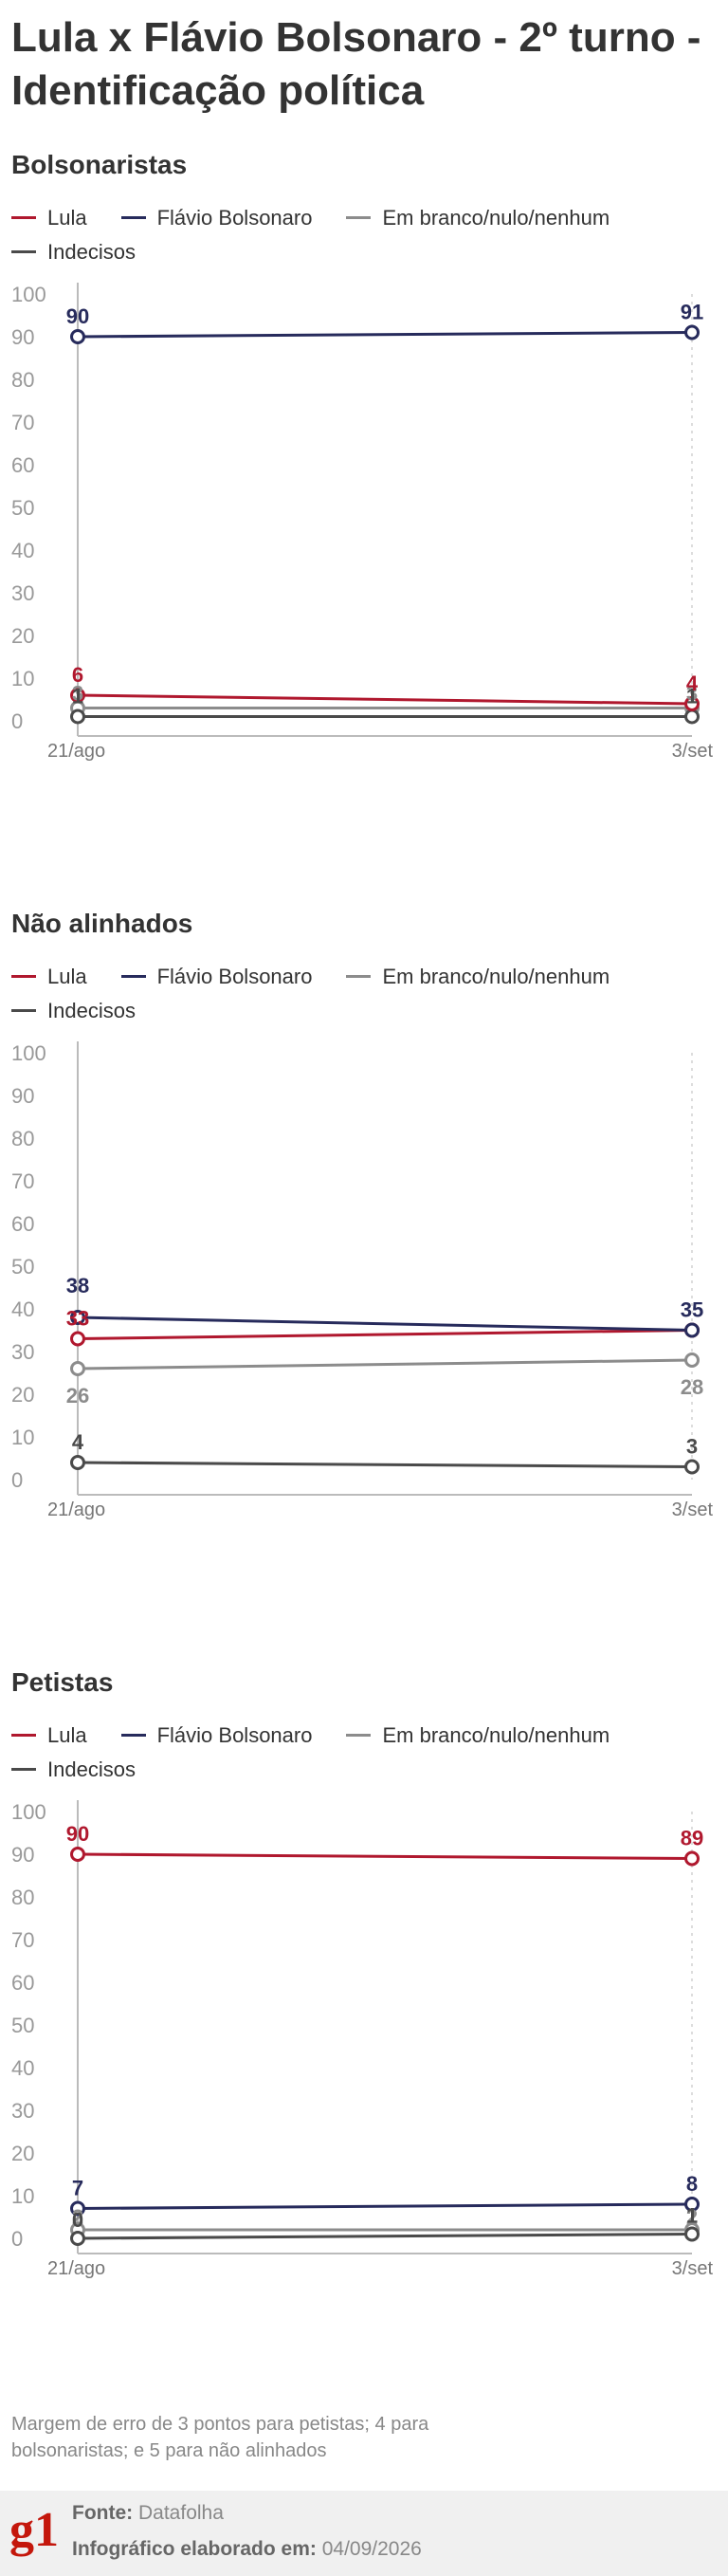 The image size is (728, 2576). I want to click on legend-label: Em branco/nulo/nenhum, so click(496, 976).